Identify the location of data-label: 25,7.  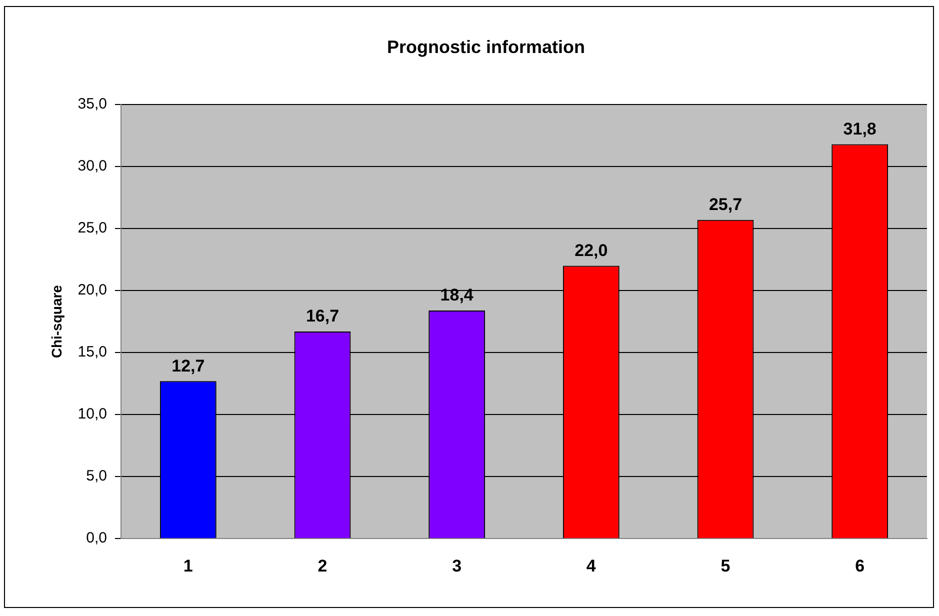
(725, 204).